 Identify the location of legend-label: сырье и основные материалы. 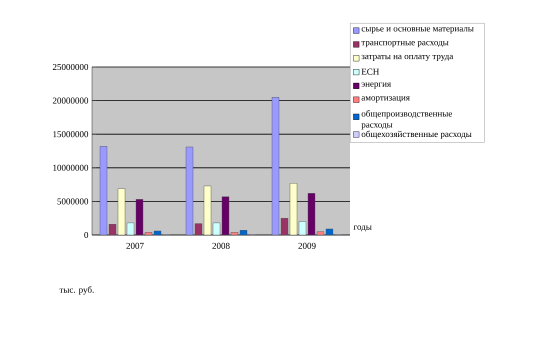
(418, 30).